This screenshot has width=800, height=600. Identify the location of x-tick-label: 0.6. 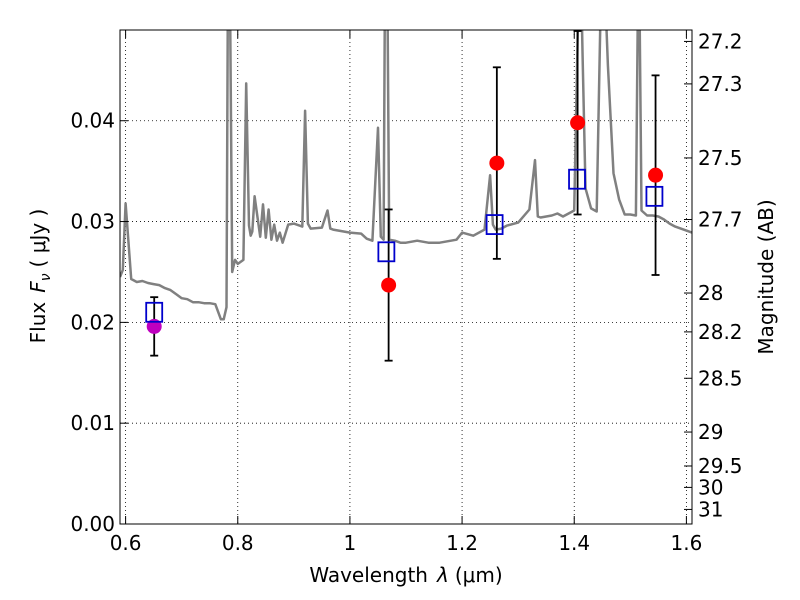
(126, 543).